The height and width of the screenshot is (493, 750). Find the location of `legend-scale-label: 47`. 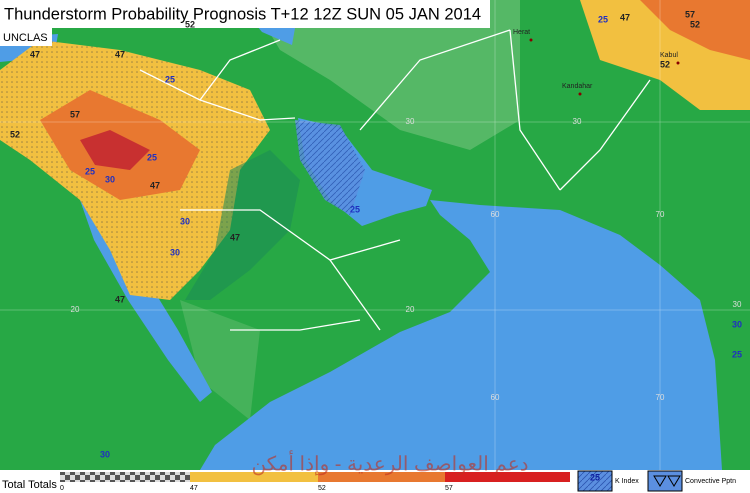

legend-scale-label: 47 is located at coordinates (194, 488).